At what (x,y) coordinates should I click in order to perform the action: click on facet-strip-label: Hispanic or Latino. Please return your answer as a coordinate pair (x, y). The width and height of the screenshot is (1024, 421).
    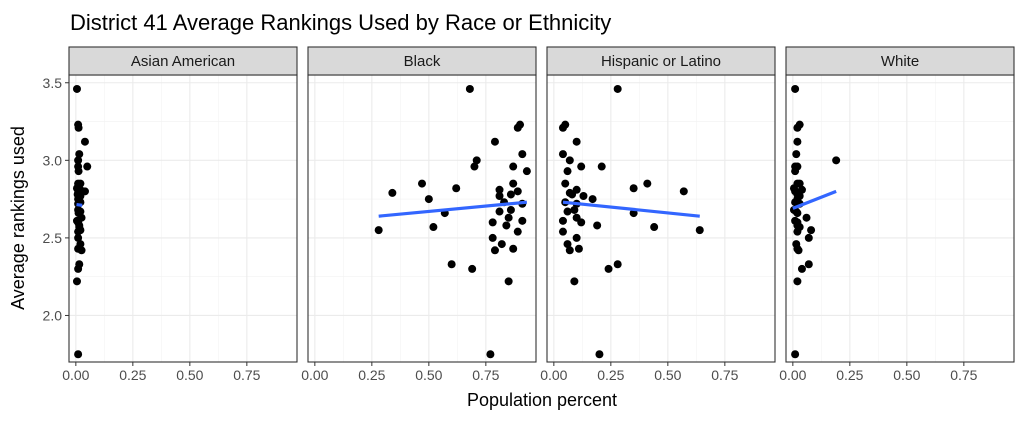
    Looking at the image, I should click on (661, 61).